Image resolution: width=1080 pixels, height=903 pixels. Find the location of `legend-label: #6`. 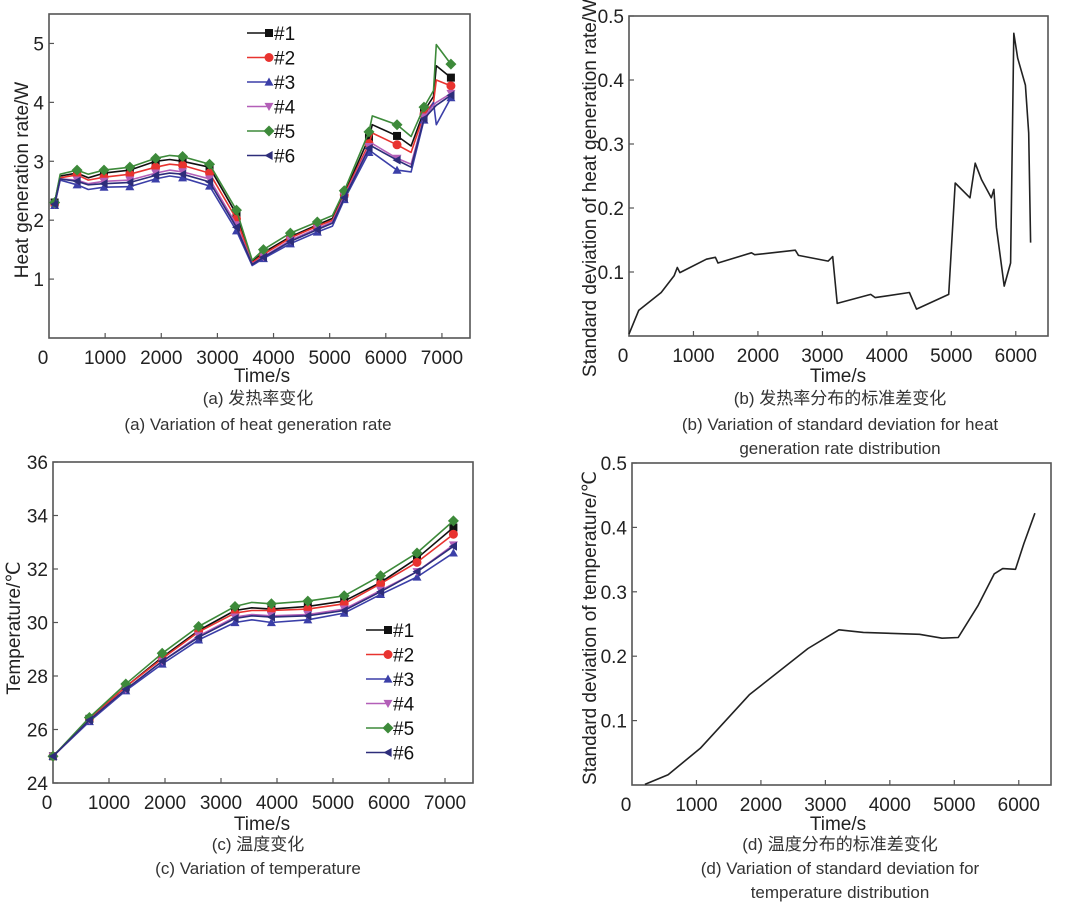

legend-label: #6 is located at coordinates (403, 754).